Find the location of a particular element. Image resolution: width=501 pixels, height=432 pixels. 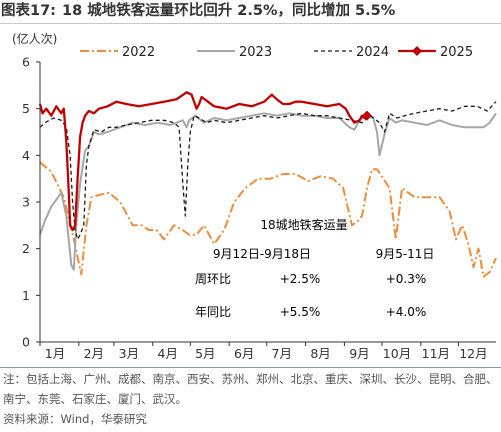

table-cell: +5.5% is located at coordinates (300, 312).